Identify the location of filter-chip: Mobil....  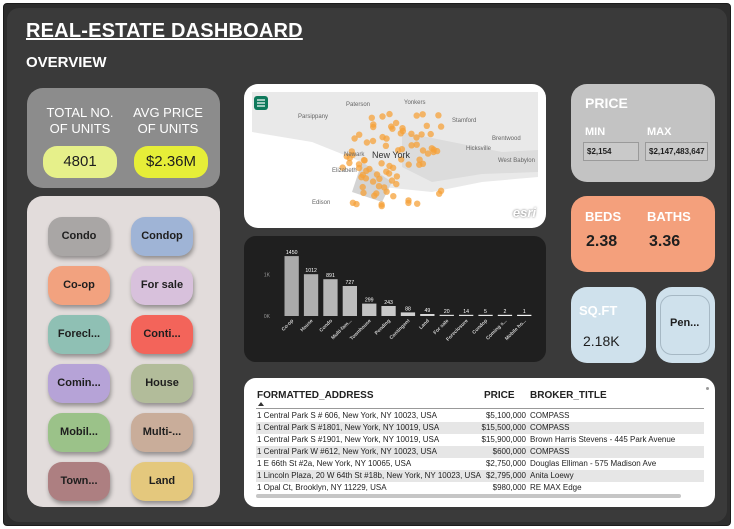
(79, 432).